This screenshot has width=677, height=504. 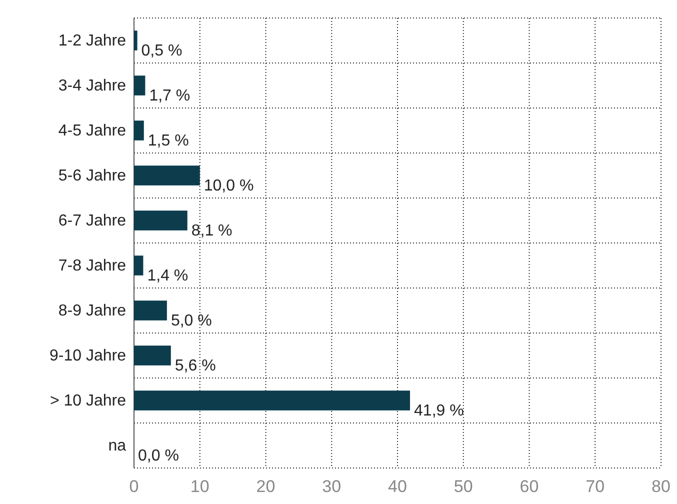 I want to click on data-label: 41,9 %, so click(x=439, y=411).